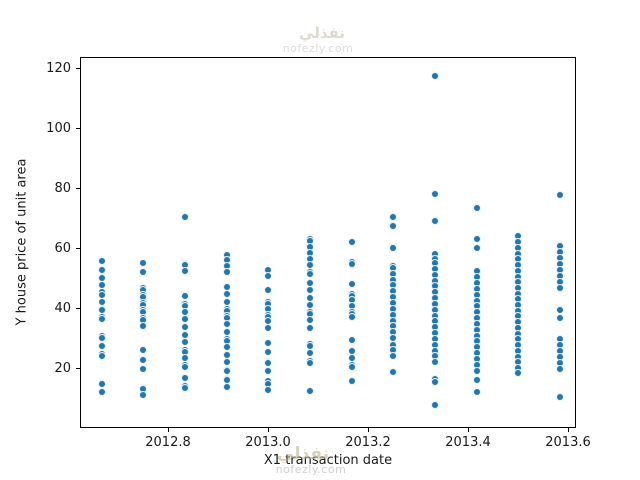  Describe the element at coordinates (62, 188) in the screenshot. I see `y-tick-label: 80` at that location.